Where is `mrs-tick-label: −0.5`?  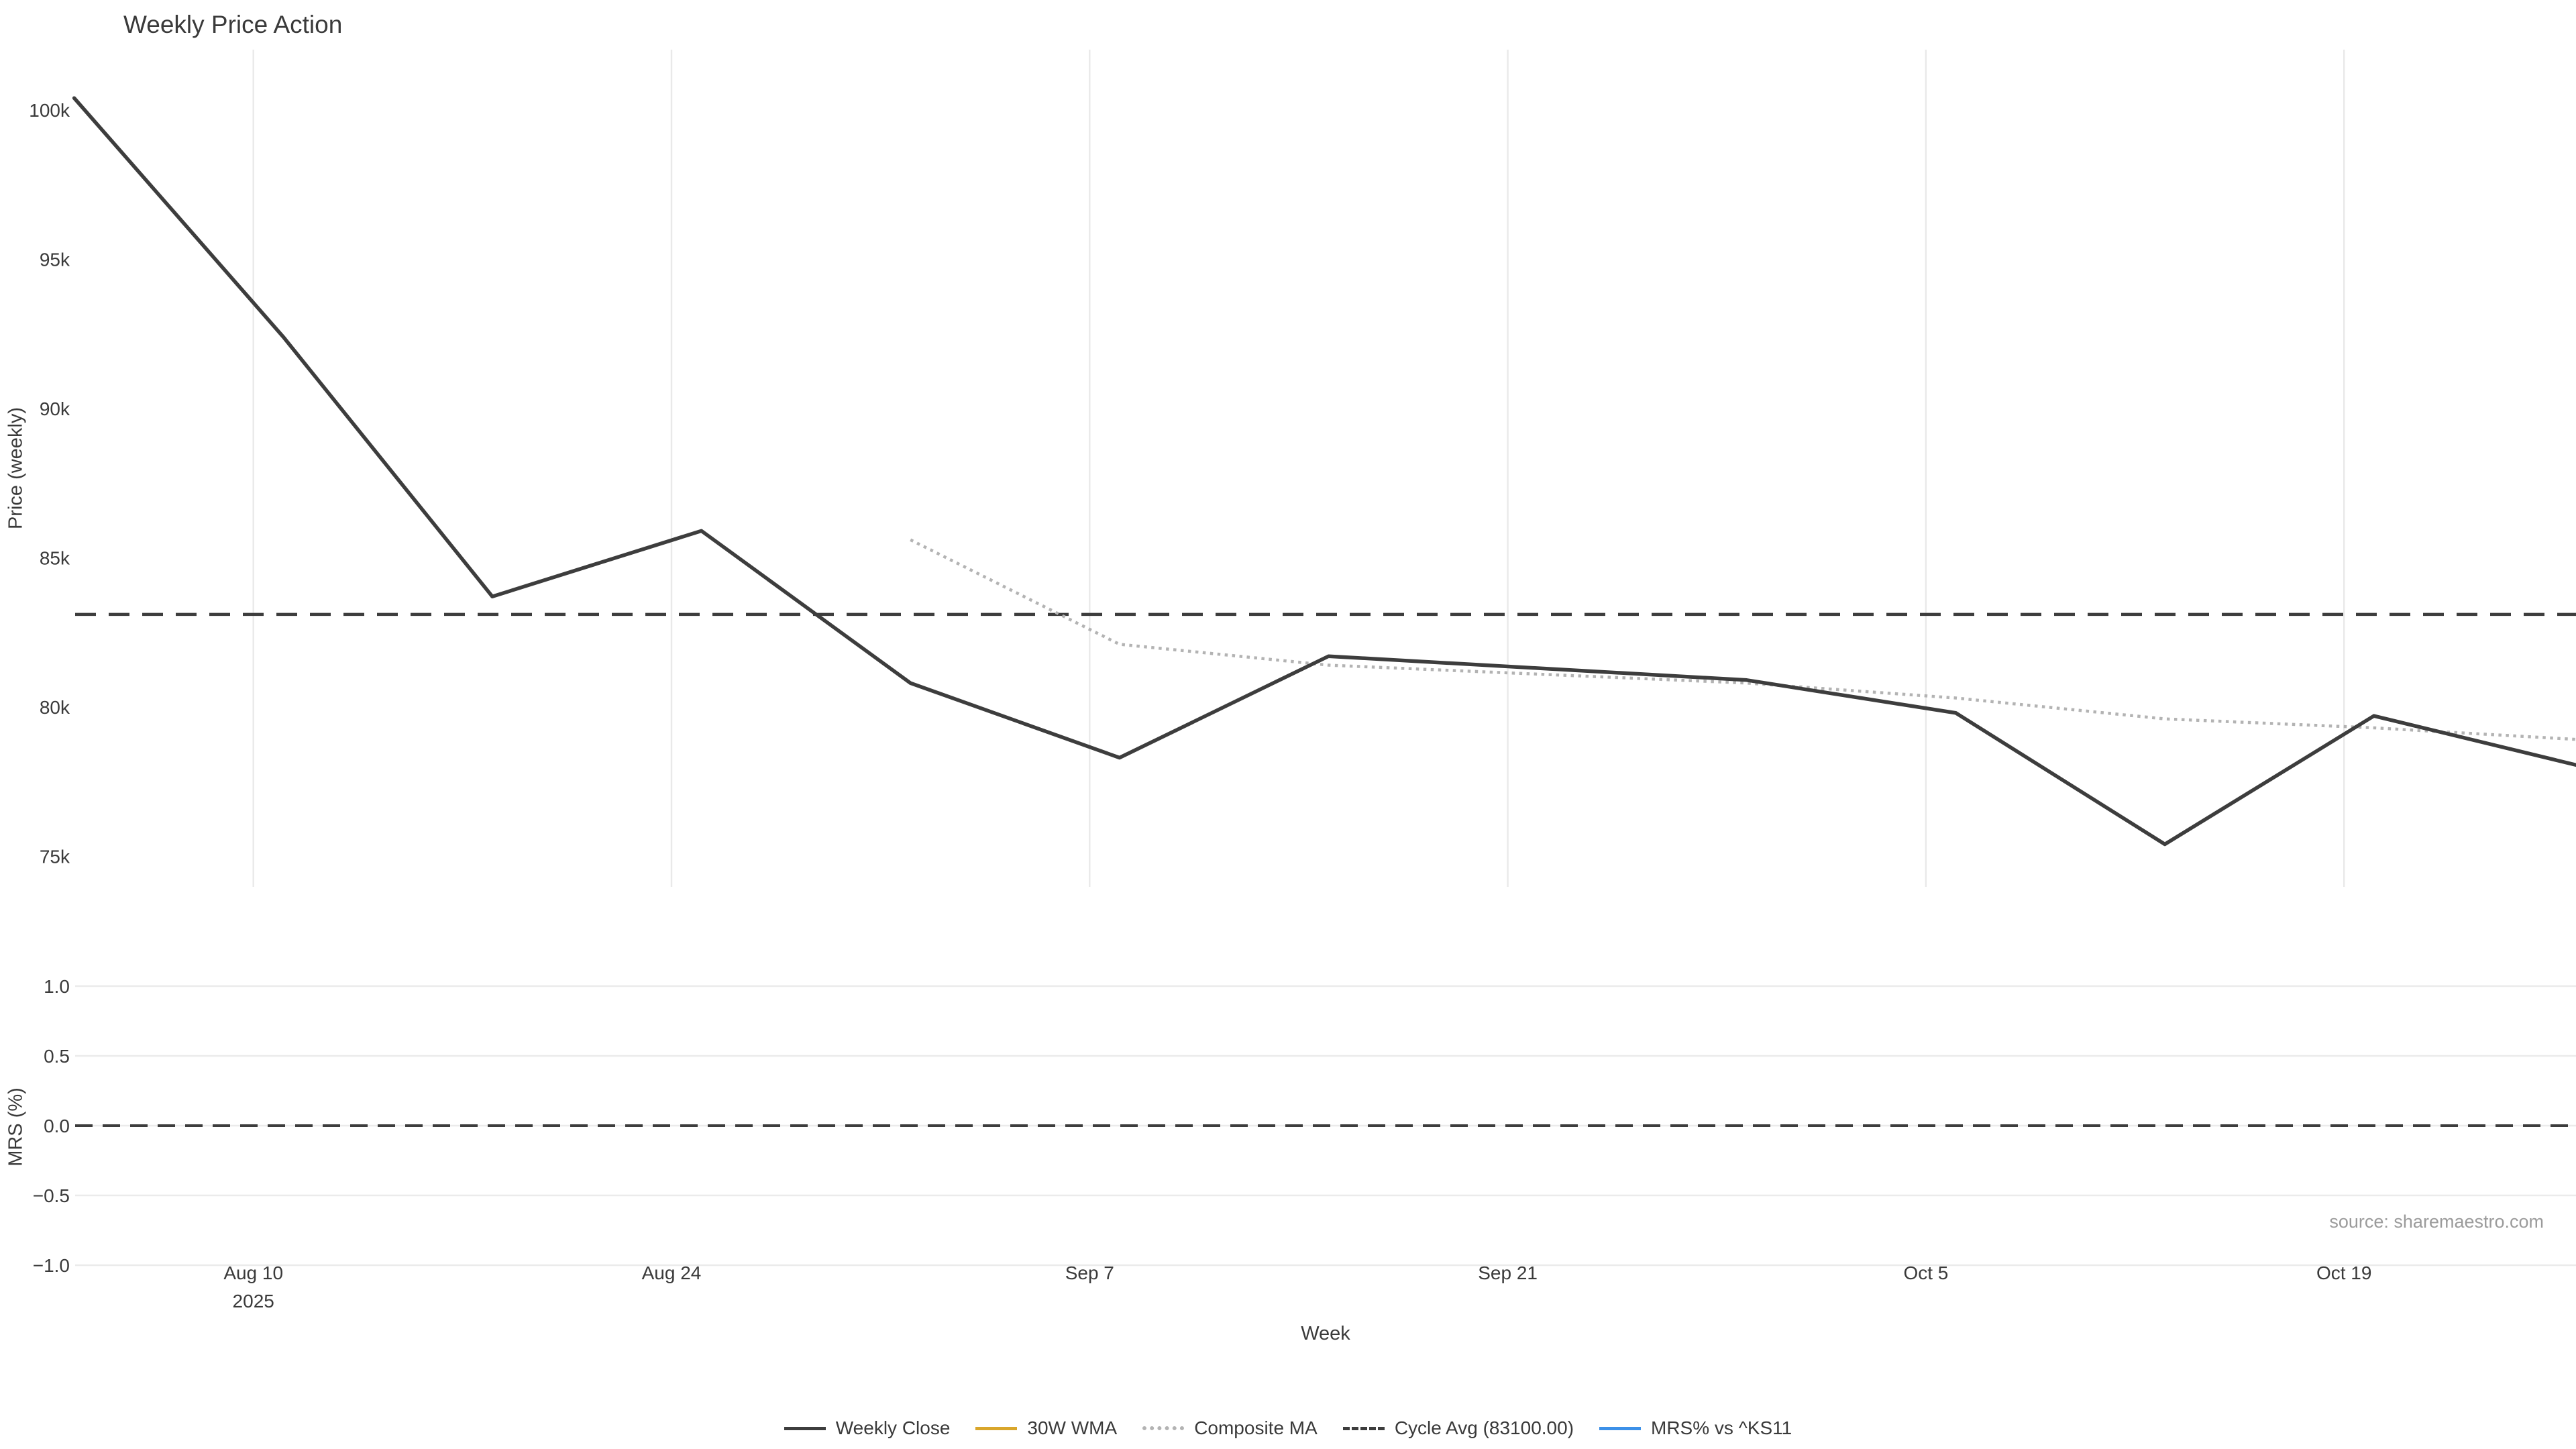
mrs-tick-label: −0.5 is located at coordinates (51, 1195).